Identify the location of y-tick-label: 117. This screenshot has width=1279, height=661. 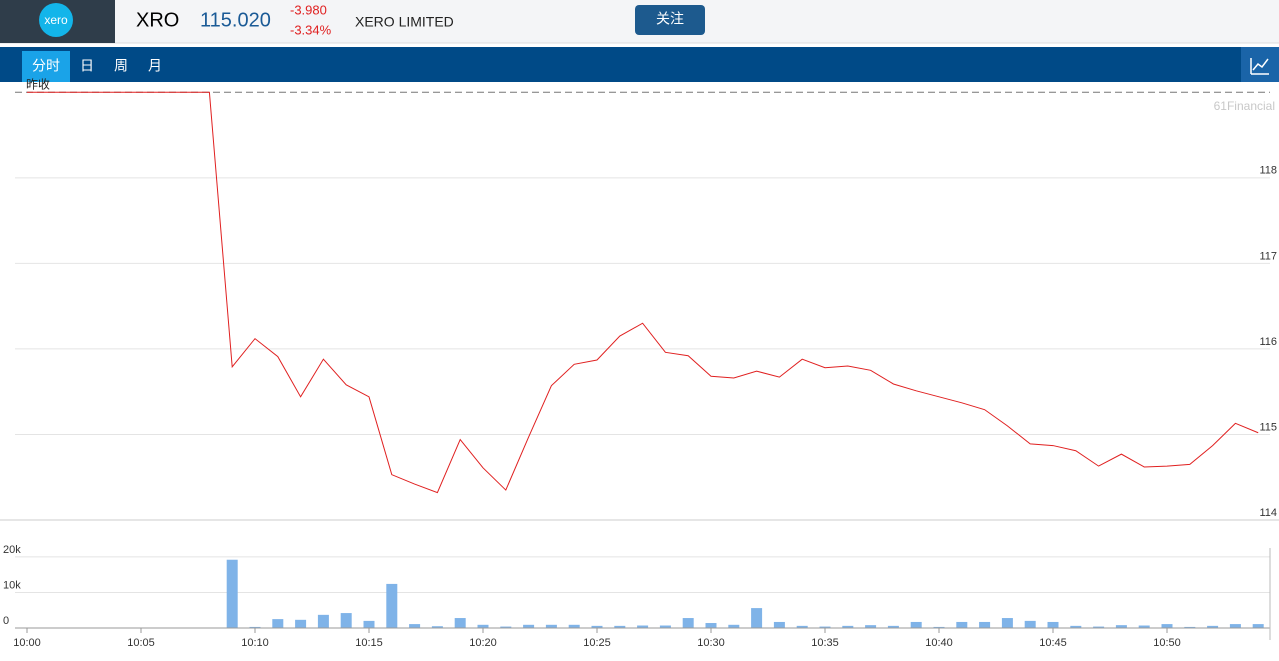
(1268, 256).